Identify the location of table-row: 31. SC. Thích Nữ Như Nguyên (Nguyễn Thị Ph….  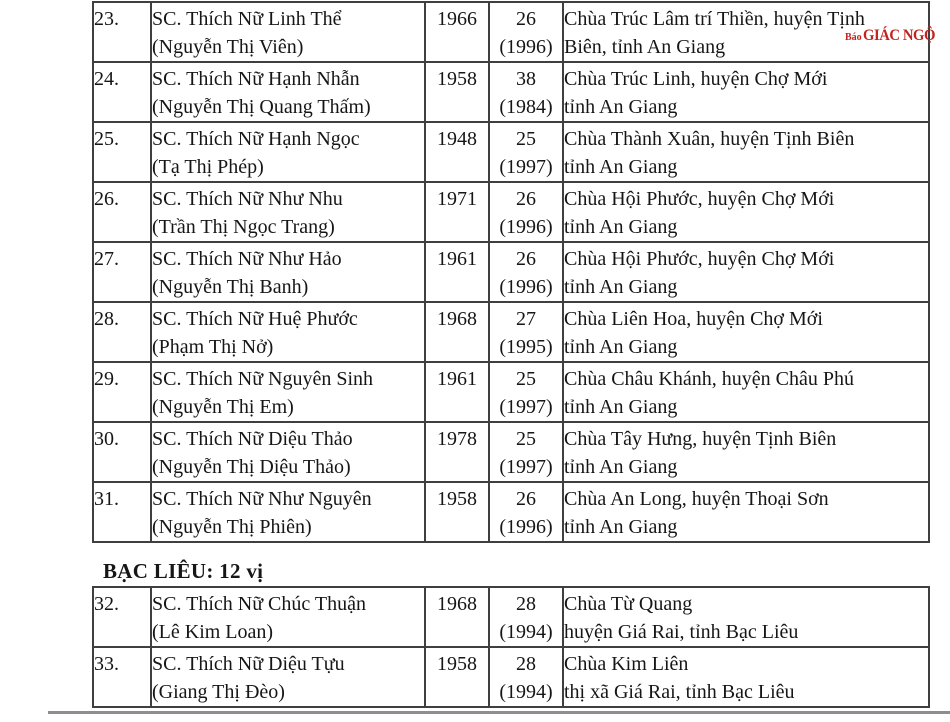
(511, 512).